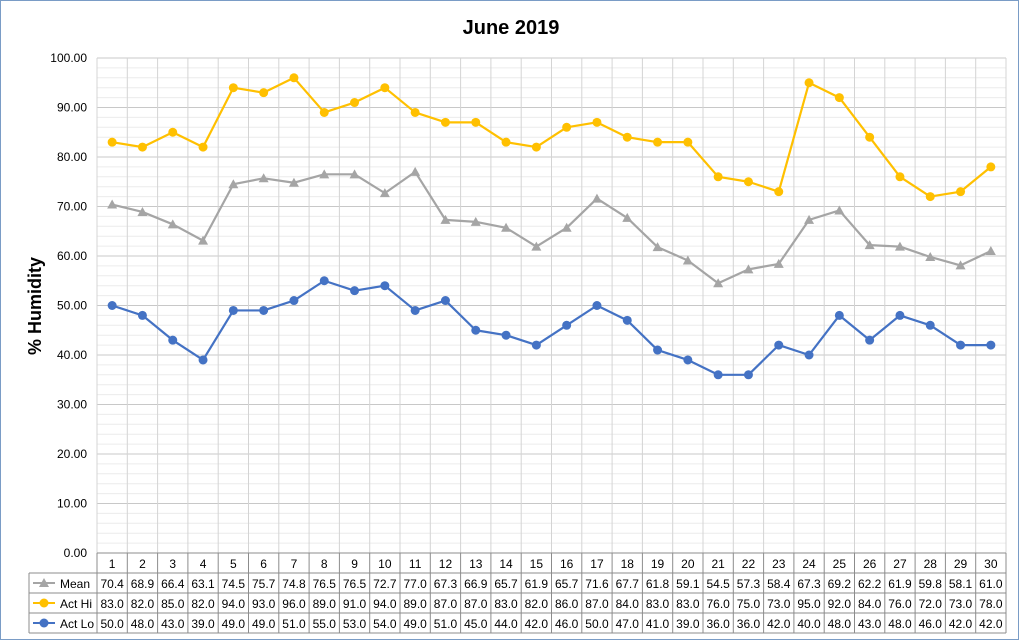 This screenshot has width=1021, height=642. What do you see at coordinates (354, 564) in the screenshot?
I see `x-tick-label: 9` at bounding box center [354, 564].